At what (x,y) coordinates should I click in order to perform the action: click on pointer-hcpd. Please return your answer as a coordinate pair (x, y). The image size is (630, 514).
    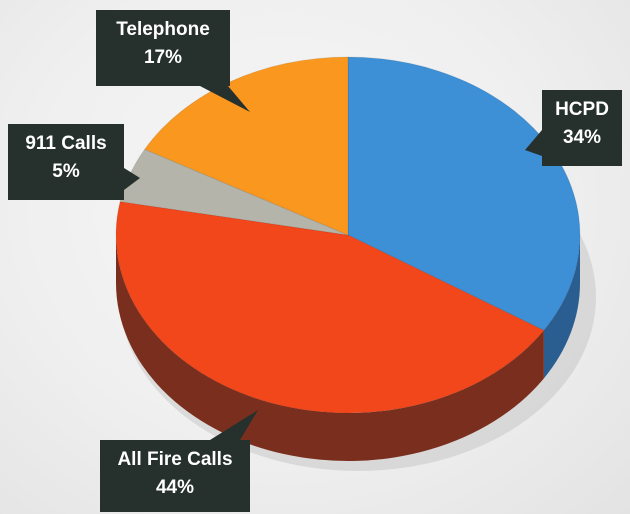
    Looking at the image, I should click on (533, 143).